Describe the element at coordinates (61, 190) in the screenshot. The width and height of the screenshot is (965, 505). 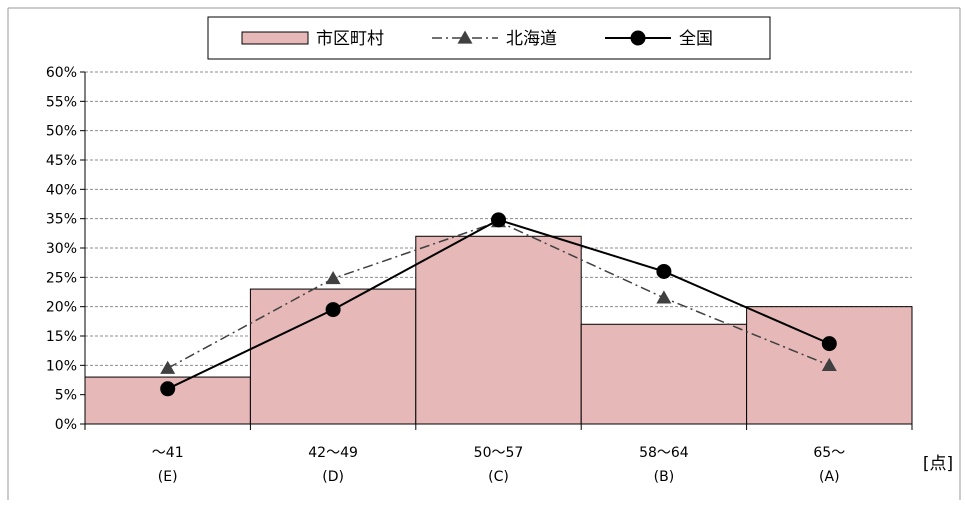
I see `y-tick-label: 40%` at that location.